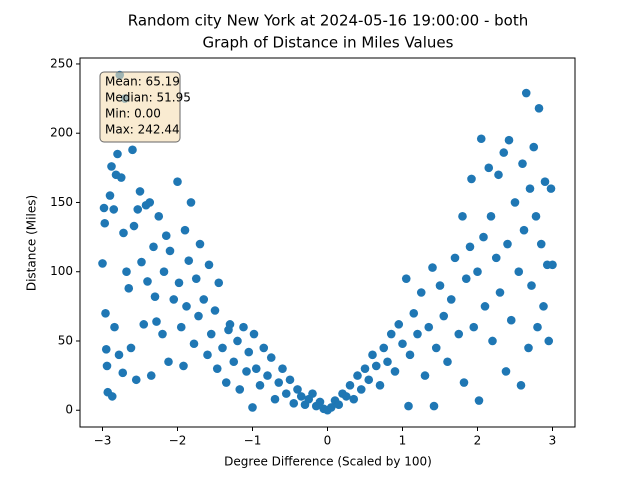 The image size is (640, 484). What do you see at coordinates (61, 133) in the screenshot?
I see `y-tick-label: 200` at bounding box center [61, 133].